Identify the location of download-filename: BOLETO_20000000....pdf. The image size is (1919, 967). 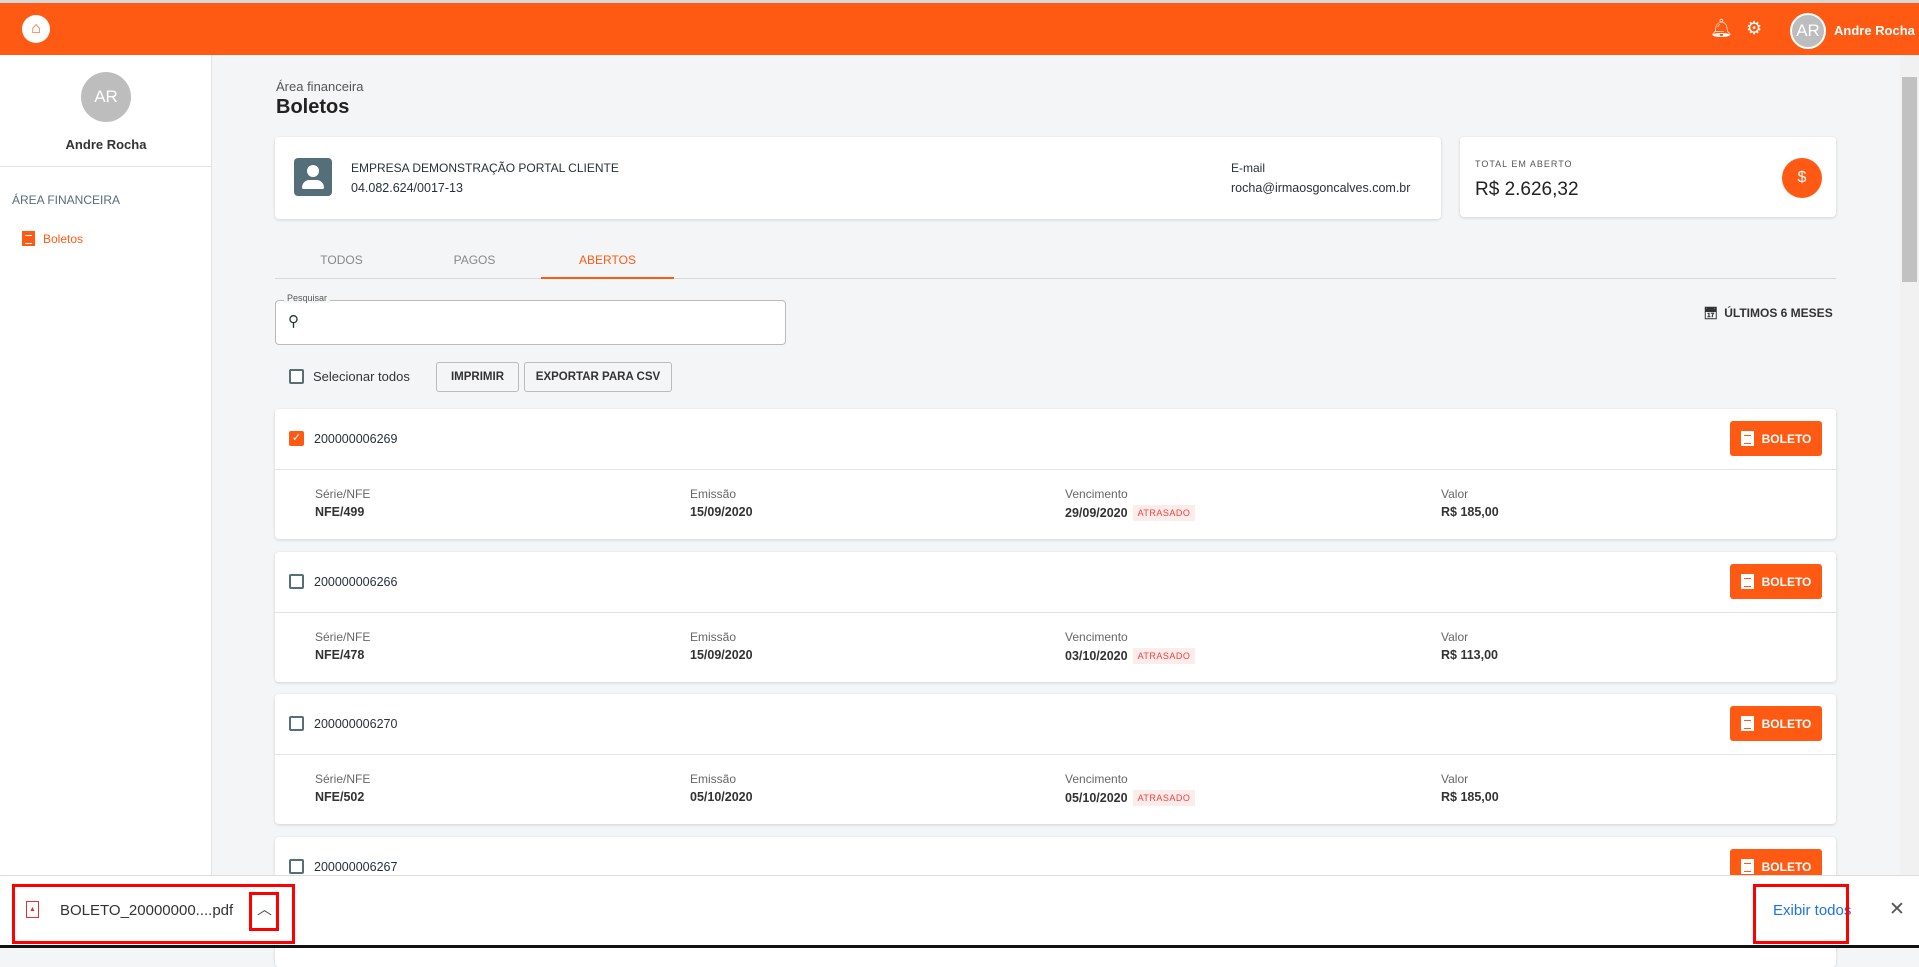
(147, 910).